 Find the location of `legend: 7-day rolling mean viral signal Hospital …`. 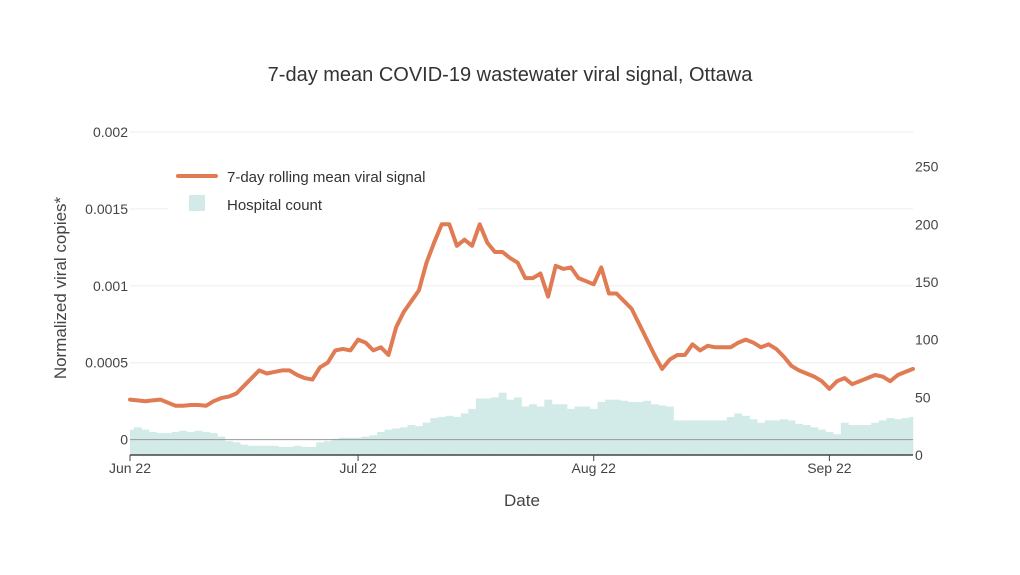

legend: 7-day rolling mean viral signal Hospital … is located at coordinates (323, 188).